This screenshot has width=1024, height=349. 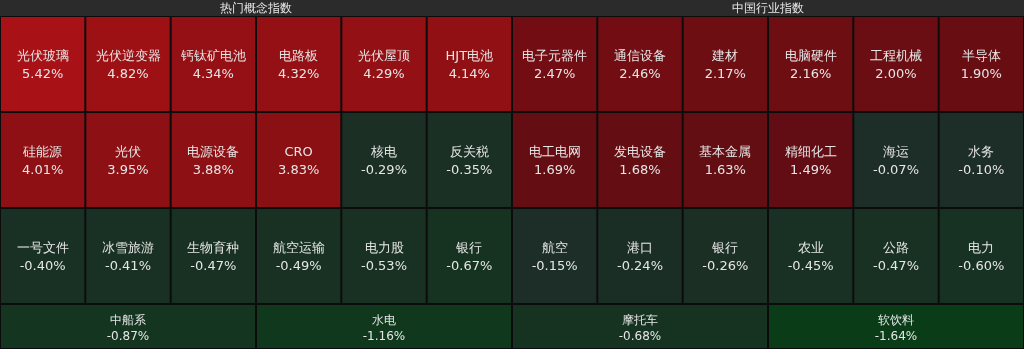 I want to click on cell: 电脑硬件 2.16%, so click(x=811, y=64).